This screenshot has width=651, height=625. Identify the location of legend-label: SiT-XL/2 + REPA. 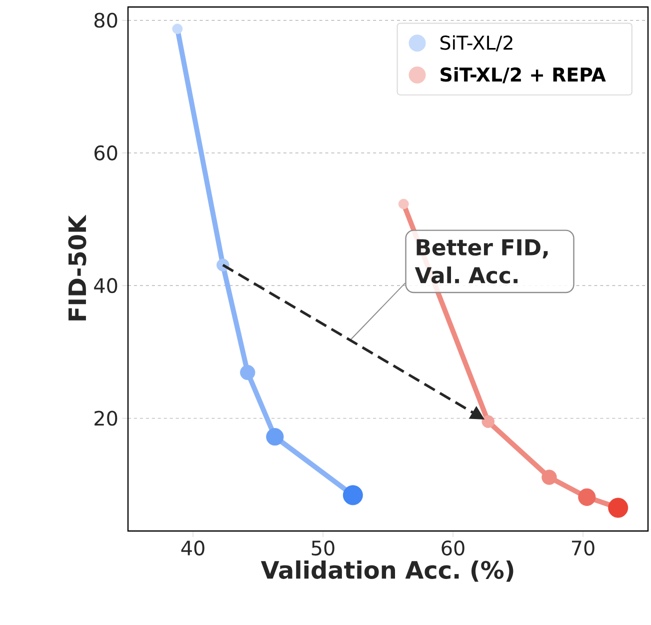
(523, 75).